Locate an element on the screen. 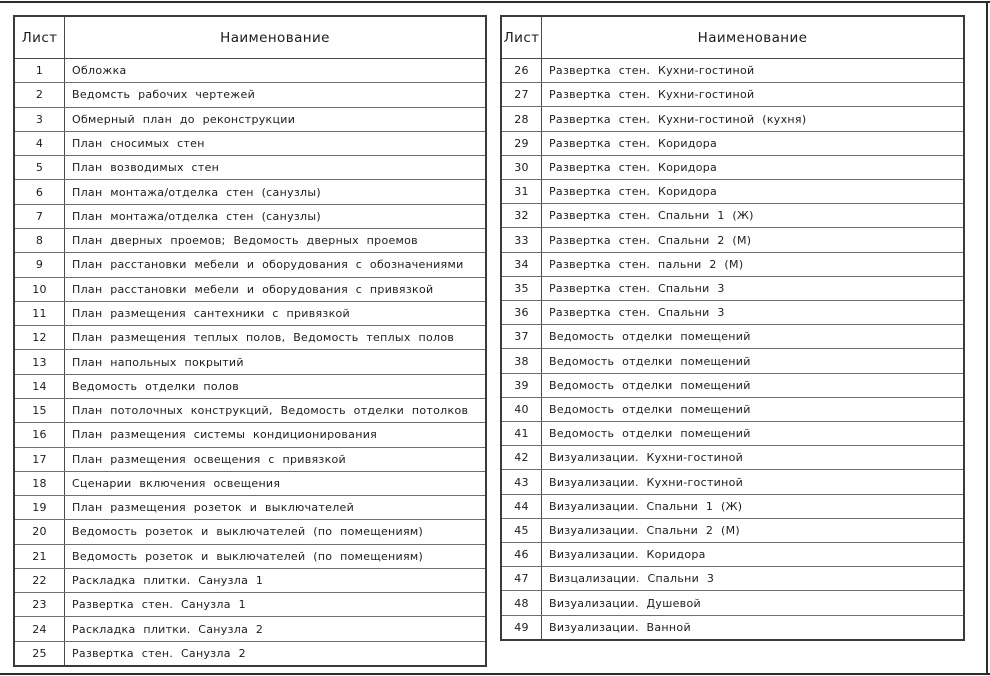  table-row: 40 Ведомость отделки помещений is located at coordinates (732, 409).